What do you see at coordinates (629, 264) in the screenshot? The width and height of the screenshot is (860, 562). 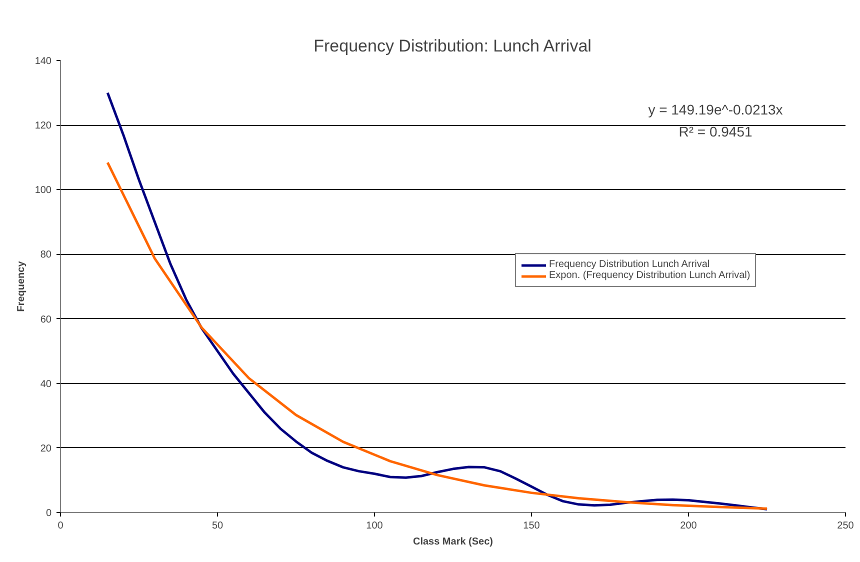 I see `legend-label: Frequency Distribution Lunch Arrival` at bounding box center [629, 264].